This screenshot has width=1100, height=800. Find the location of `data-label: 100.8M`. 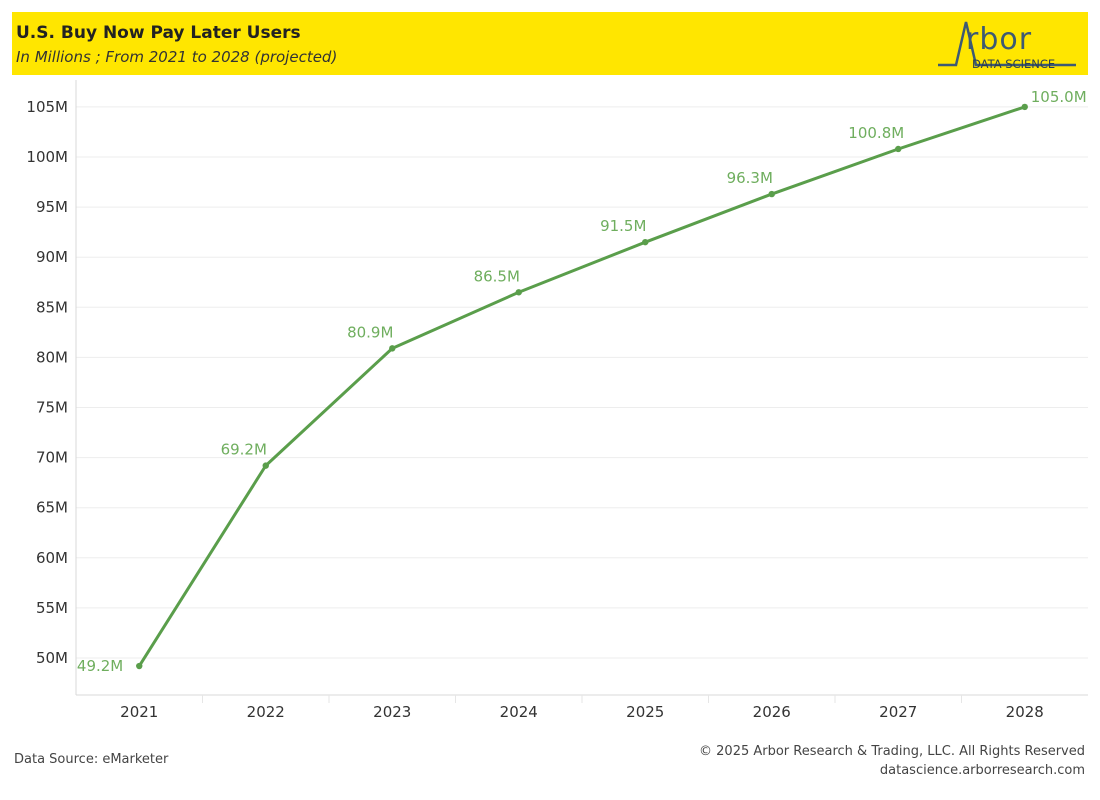

data-label: 100.8M is located at coordinates (876, 133).